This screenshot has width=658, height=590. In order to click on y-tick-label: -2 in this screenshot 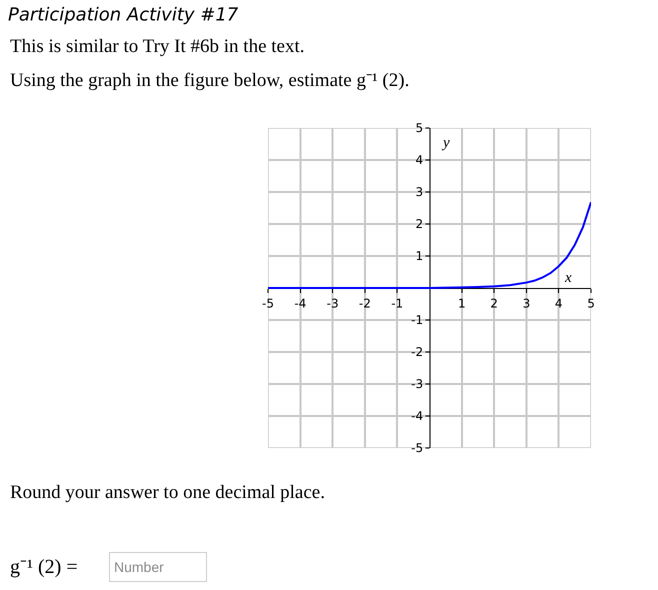, I will do `click(417, 352)`.